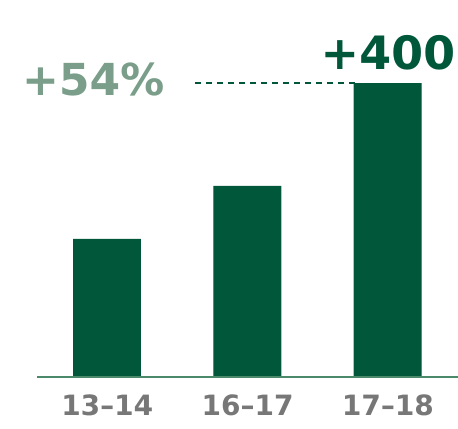  I want to click on x-tick-label: 13–14, so click(107, 405).